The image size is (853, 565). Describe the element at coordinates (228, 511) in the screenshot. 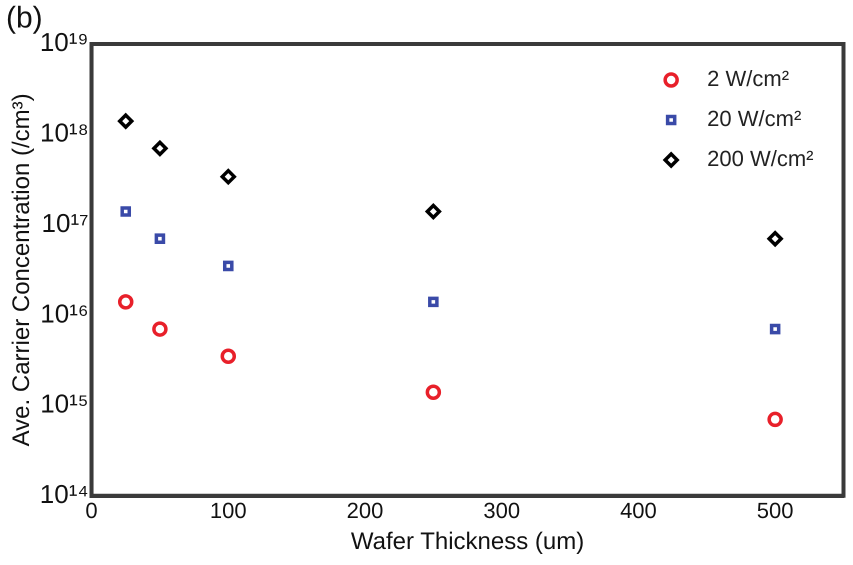

I see `x-tick-label: 100` at that location.